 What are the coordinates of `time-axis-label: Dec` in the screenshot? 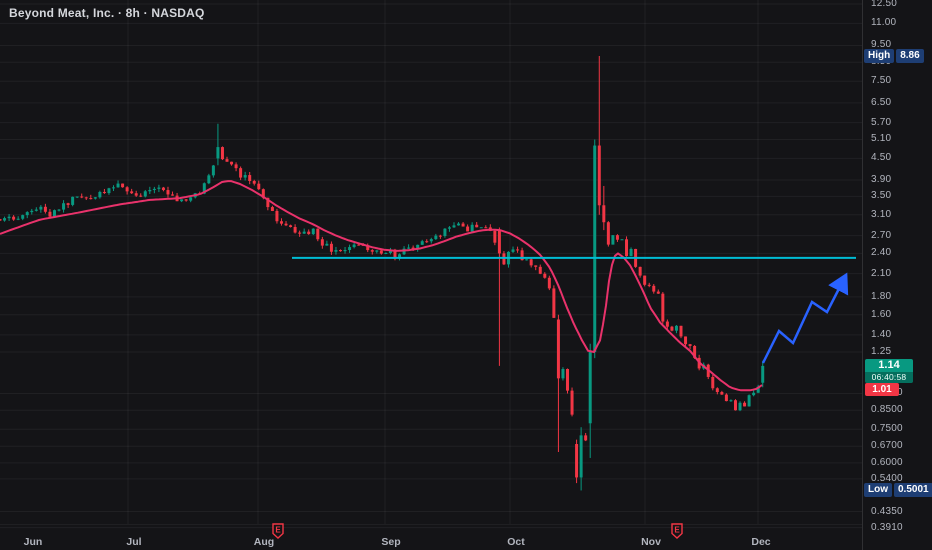 It's located at (761, 542).